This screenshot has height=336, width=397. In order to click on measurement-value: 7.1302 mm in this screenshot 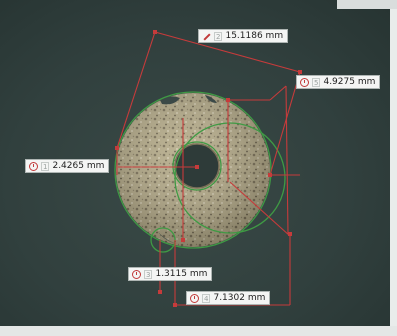, I will do `click(239, 298)`.